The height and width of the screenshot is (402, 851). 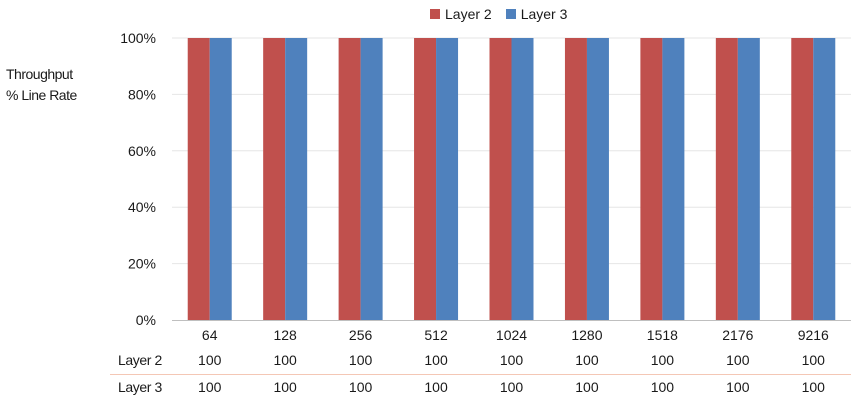 What do you see at coordinates (142, 207) in the screenshot?
I see `y-tick-label: 40%` at bounding box center [142, 207].